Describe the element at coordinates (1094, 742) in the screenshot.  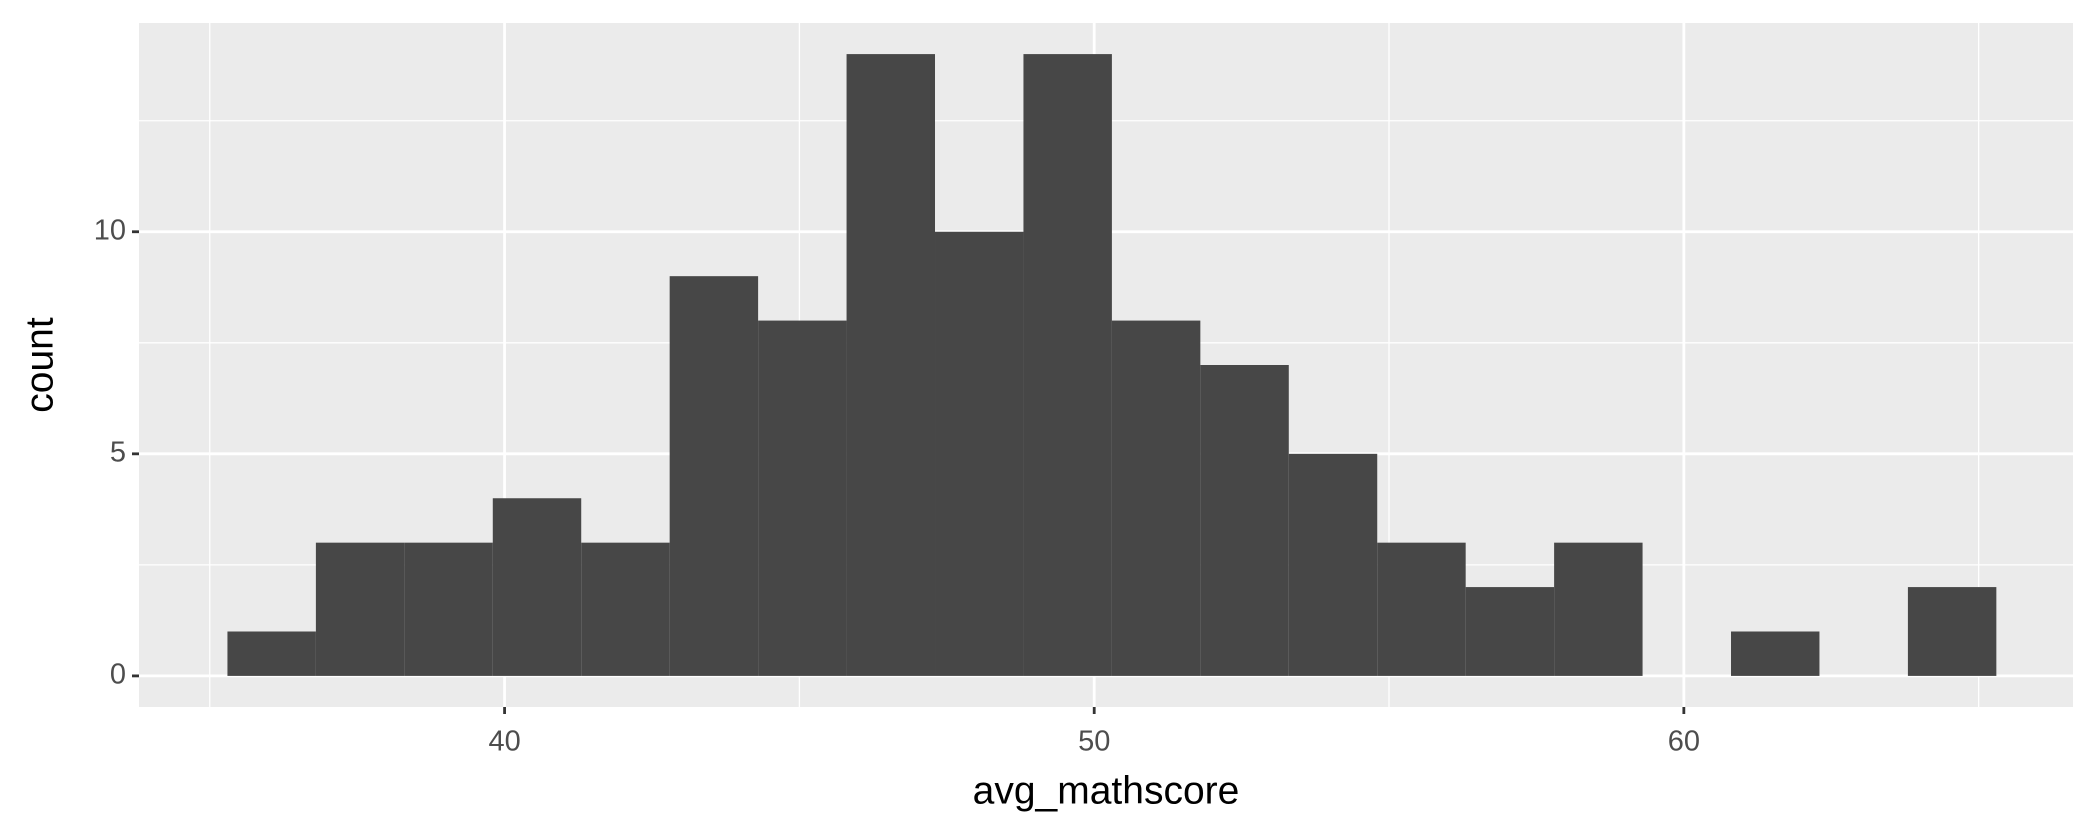
I see `x-tick-label: 50` at that location.